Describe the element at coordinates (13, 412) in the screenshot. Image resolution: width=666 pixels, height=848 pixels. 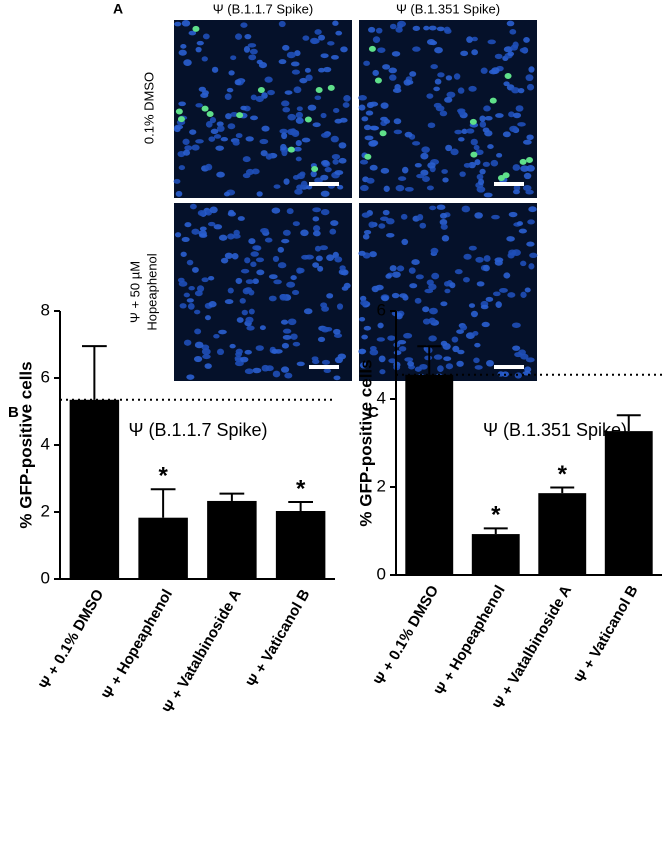
I see `panel-label: B` at that location.